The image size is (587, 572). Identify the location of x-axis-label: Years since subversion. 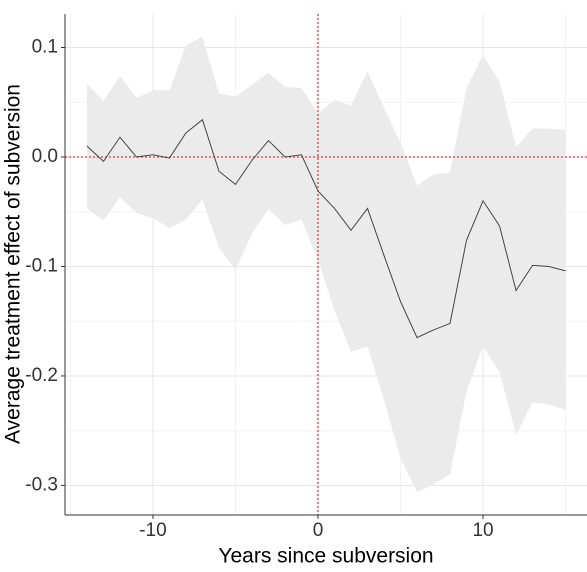
(325, 556).